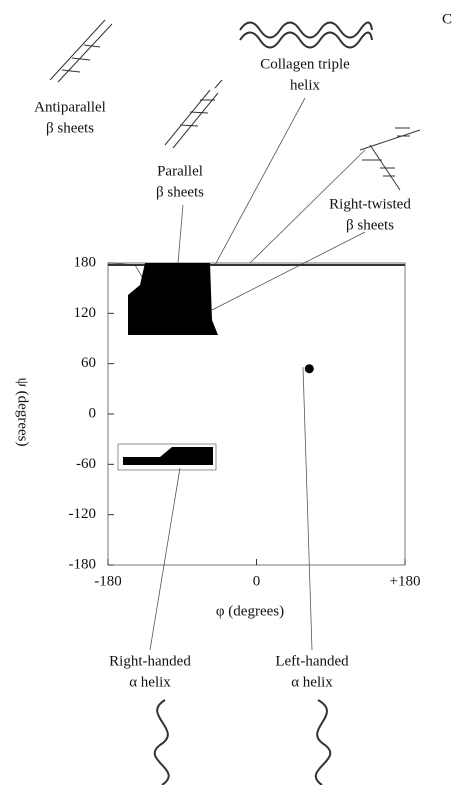  I want to click on panel-label: C, so click(447, 19).